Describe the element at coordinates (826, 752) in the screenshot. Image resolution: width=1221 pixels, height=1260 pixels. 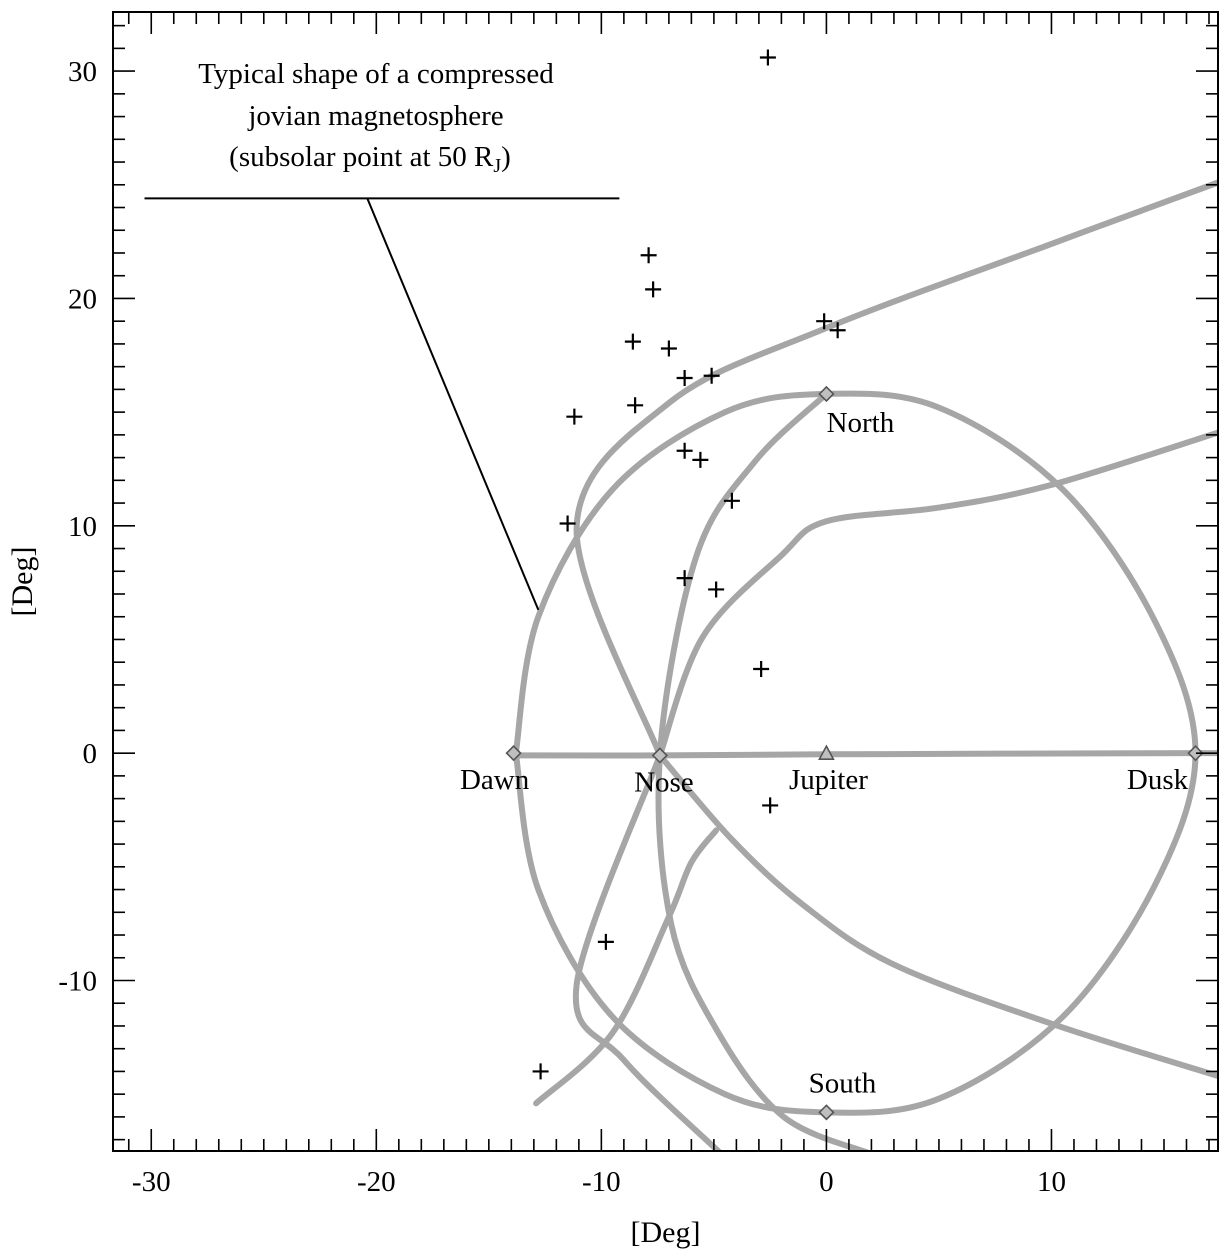
I see `marker-jupiter` at that location.